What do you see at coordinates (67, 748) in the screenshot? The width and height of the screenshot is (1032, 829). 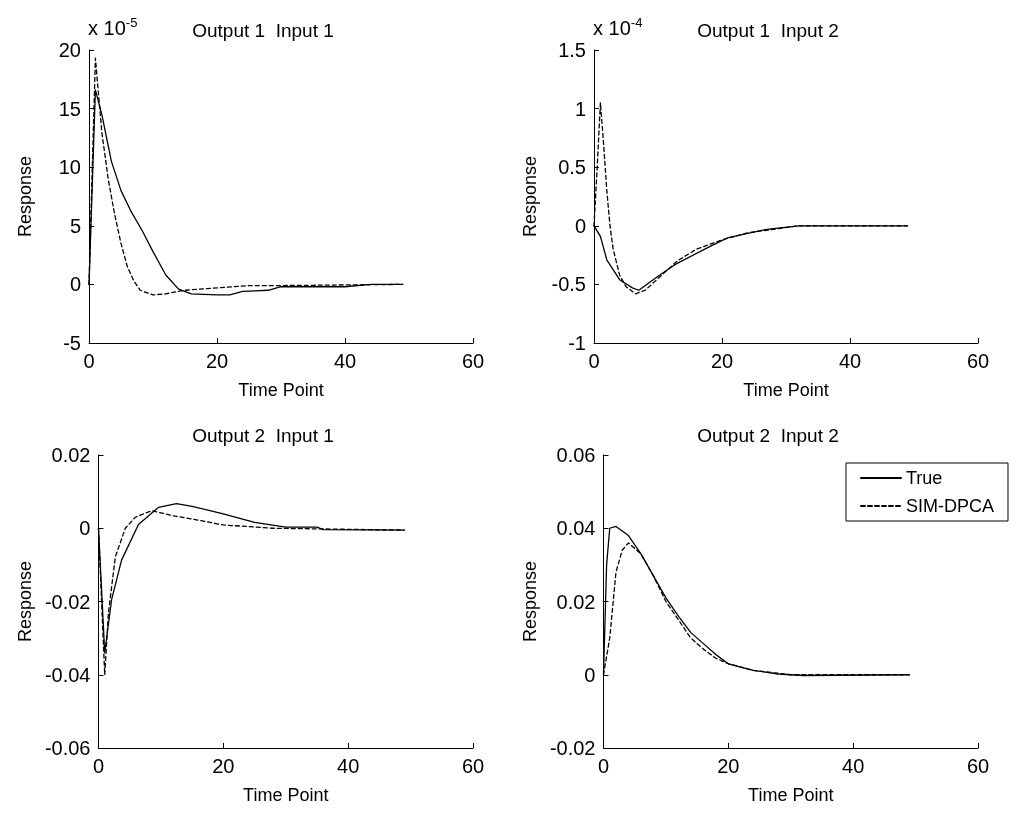 I see `y-tick-label: -0.06` at bounding box center [67, 748].